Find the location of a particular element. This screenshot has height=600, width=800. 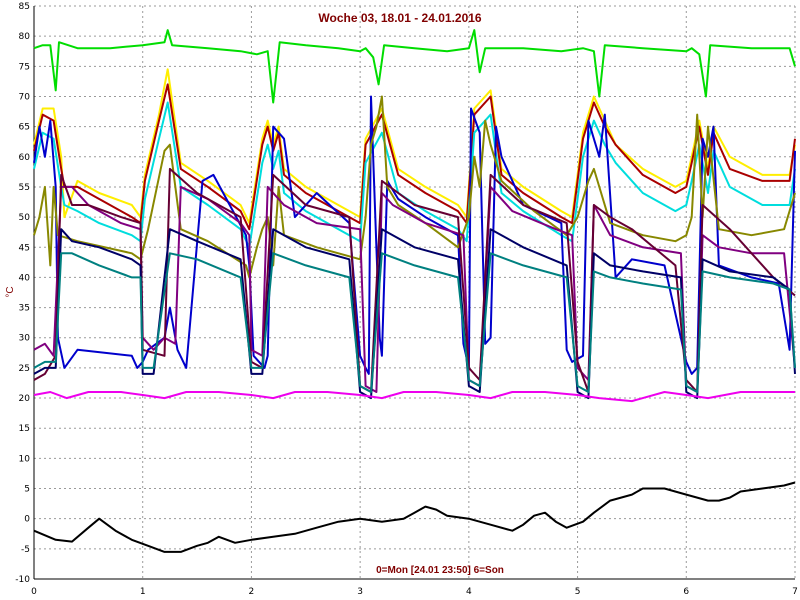

y-tick-label: 70 is located at coordinates (25, 97).